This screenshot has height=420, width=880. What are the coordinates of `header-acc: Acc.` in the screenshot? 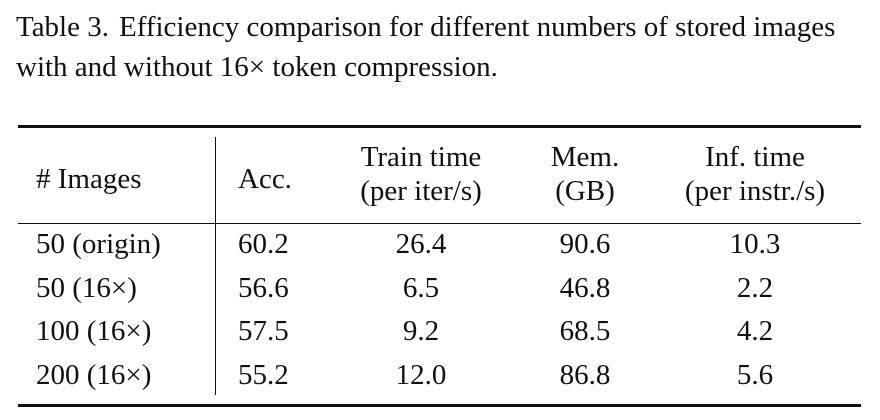 It's located at (265, 179).